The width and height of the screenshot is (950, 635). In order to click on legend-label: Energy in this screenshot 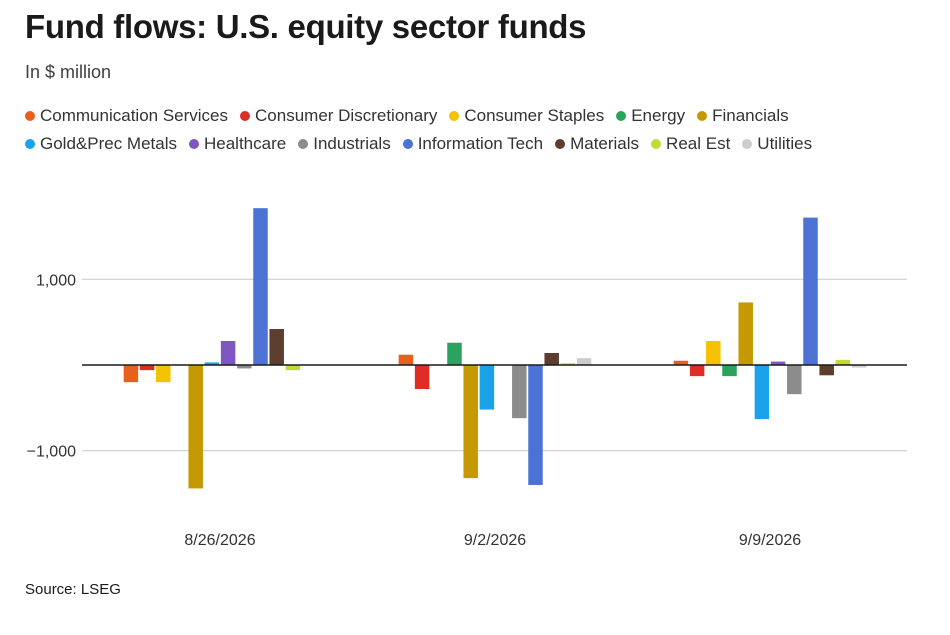, I will do `click(658, 115)`.